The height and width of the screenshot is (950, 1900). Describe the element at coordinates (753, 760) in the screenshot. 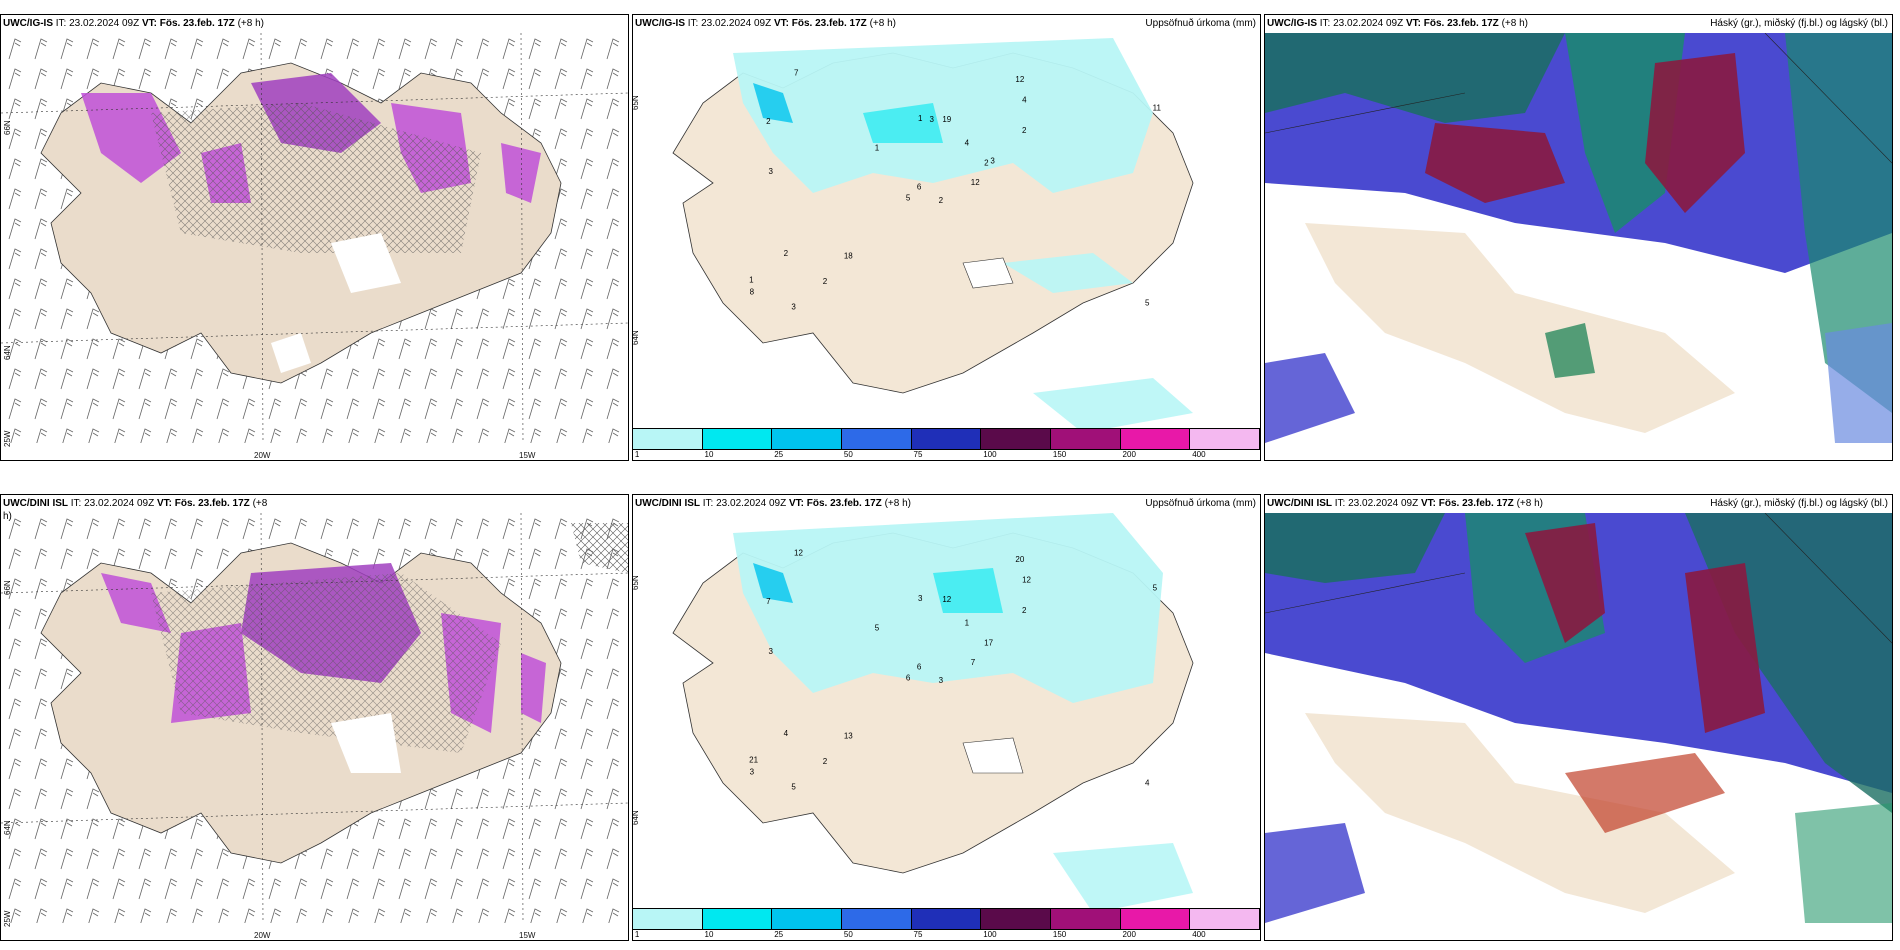

I see `precip-value-label: 21` at that location.